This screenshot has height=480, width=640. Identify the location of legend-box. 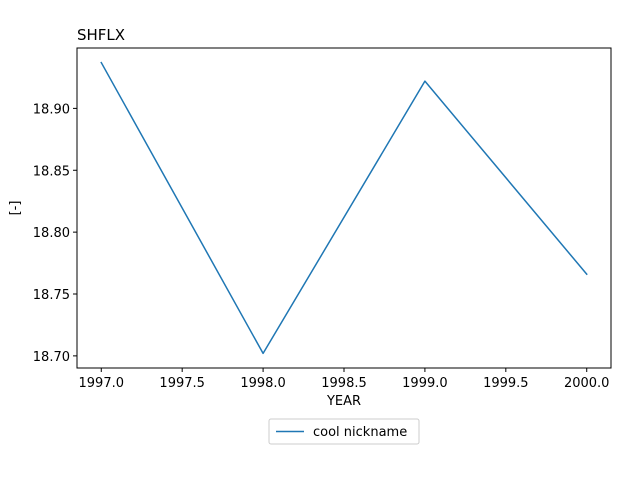
(344, 431).